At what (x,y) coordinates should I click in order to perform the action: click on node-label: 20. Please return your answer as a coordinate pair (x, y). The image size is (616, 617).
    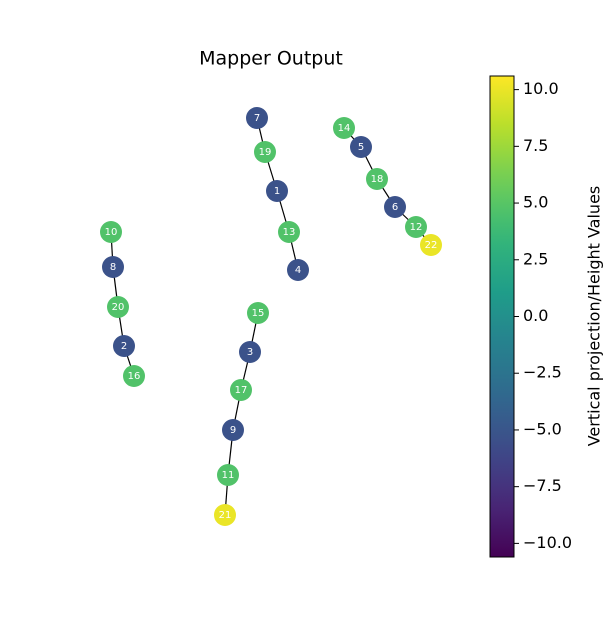
    Looking at the image, I should click on (118, 307).